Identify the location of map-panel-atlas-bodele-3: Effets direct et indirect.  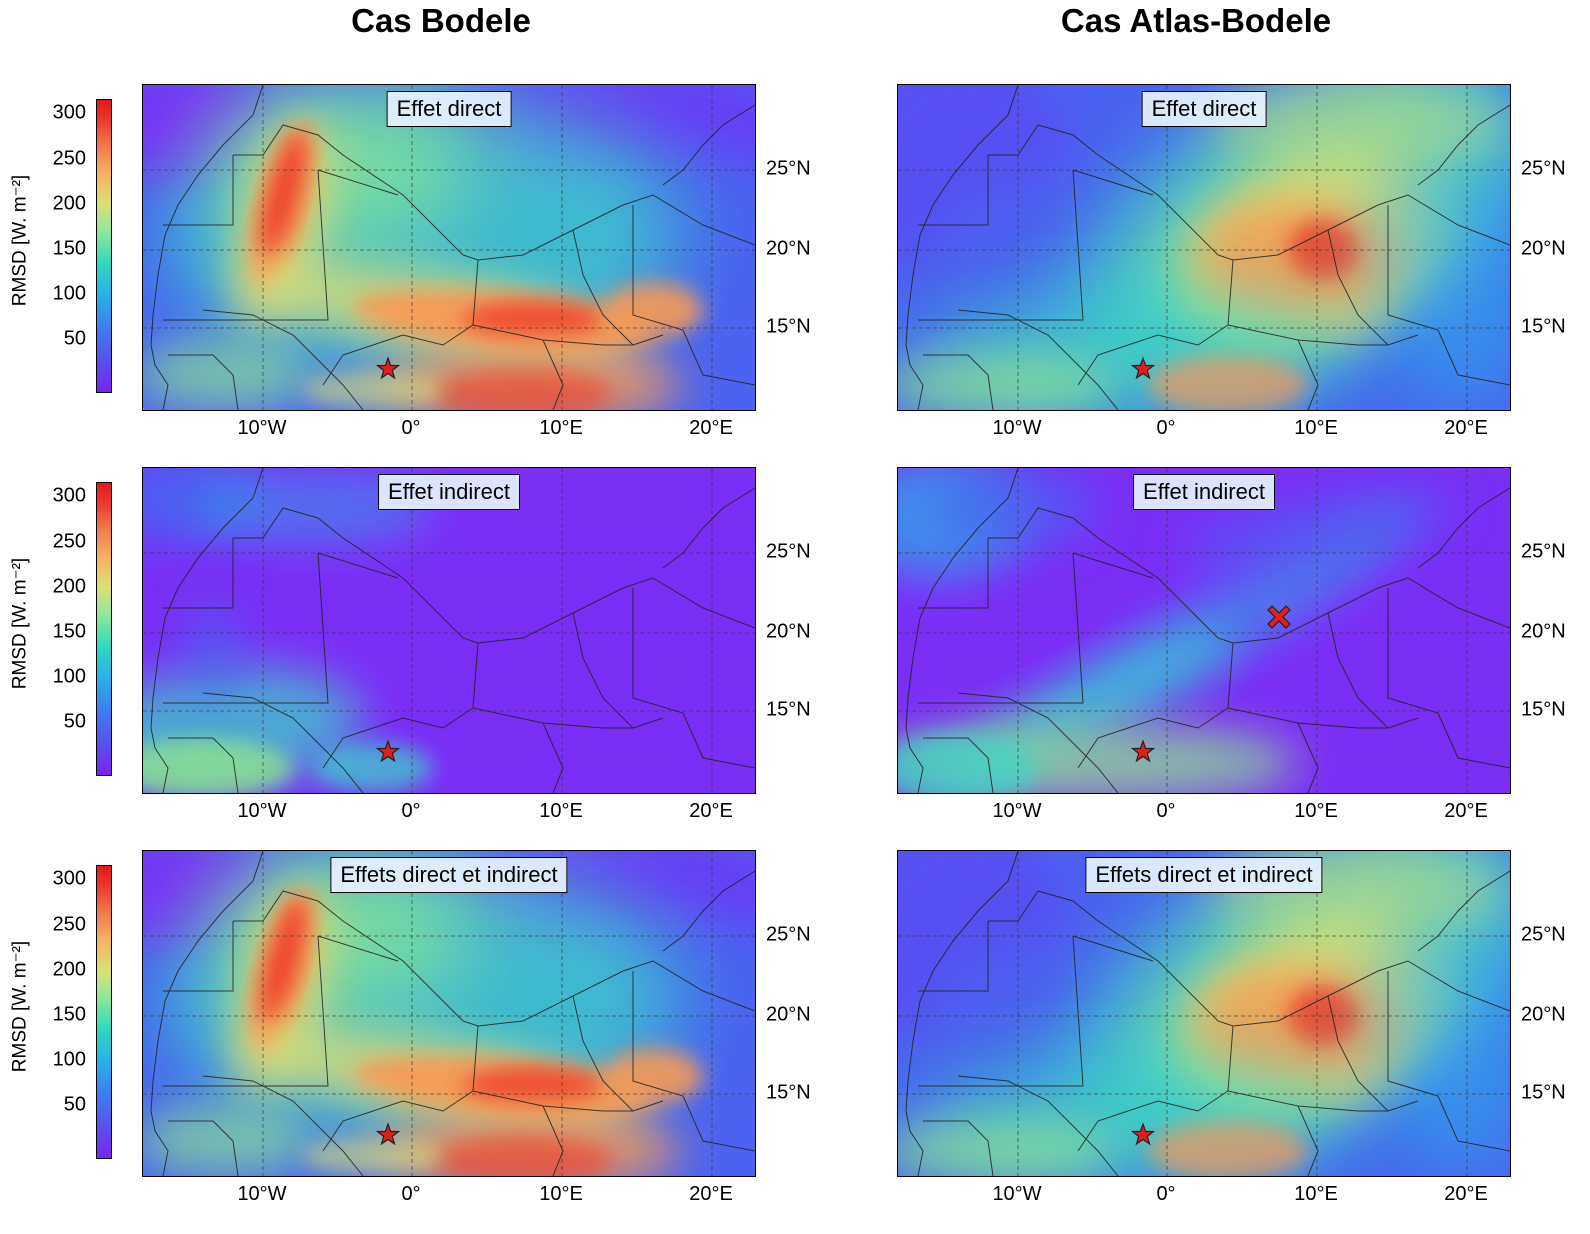
(1204, 1013).